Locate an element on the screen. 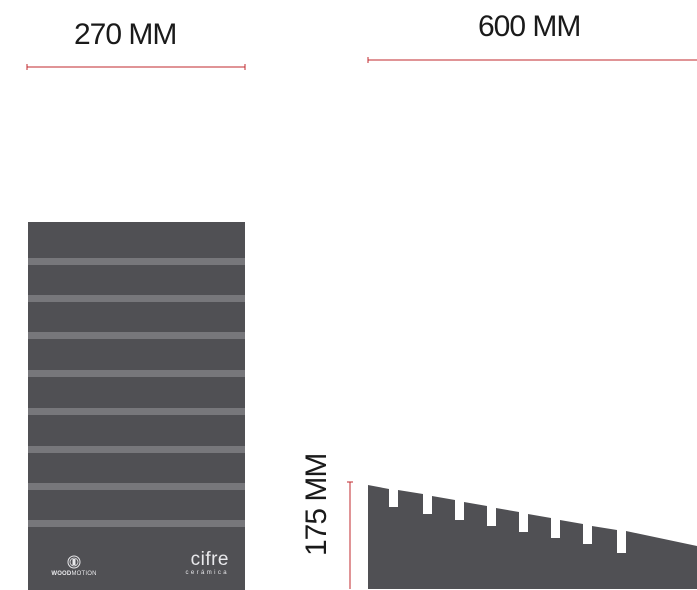 The height and width of the screenshot is (590, 697). woodmotion-bold-part: WOOD is located at coordinates (61, 574).